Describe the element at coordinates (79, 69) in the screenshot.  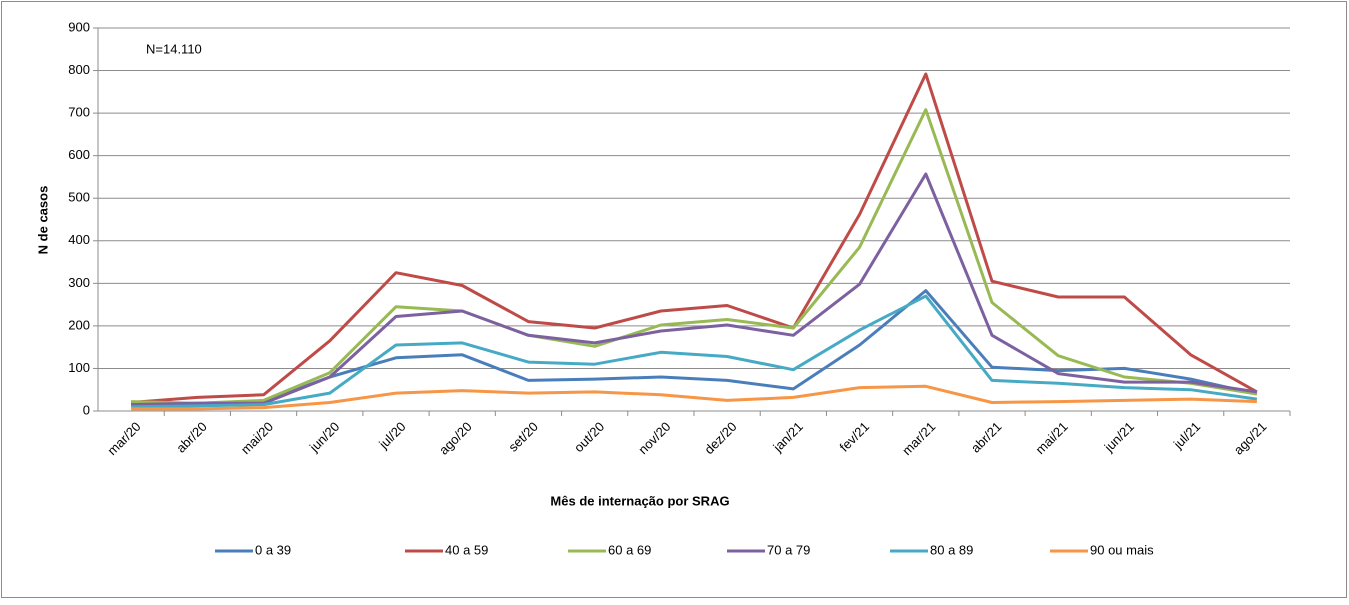
I see `y-tick-label: 800` at that location.